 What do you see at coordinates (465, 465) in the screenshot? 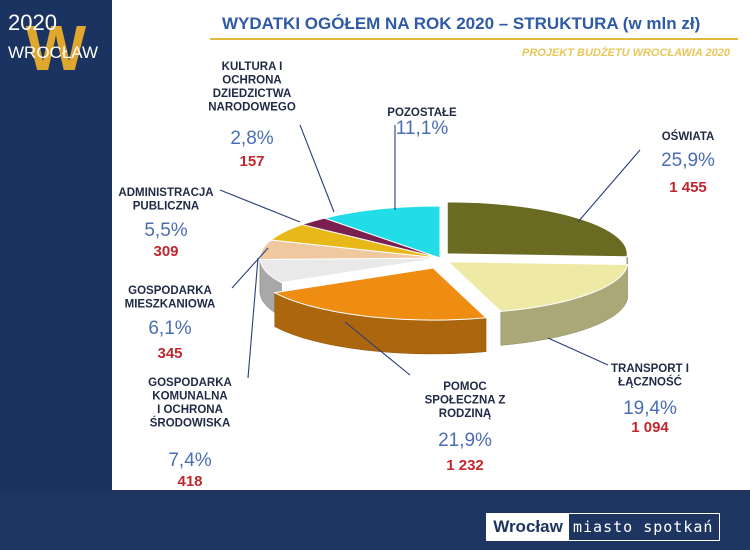
I see `slice-value-2: 1 232` at bounding box center [465, 465].